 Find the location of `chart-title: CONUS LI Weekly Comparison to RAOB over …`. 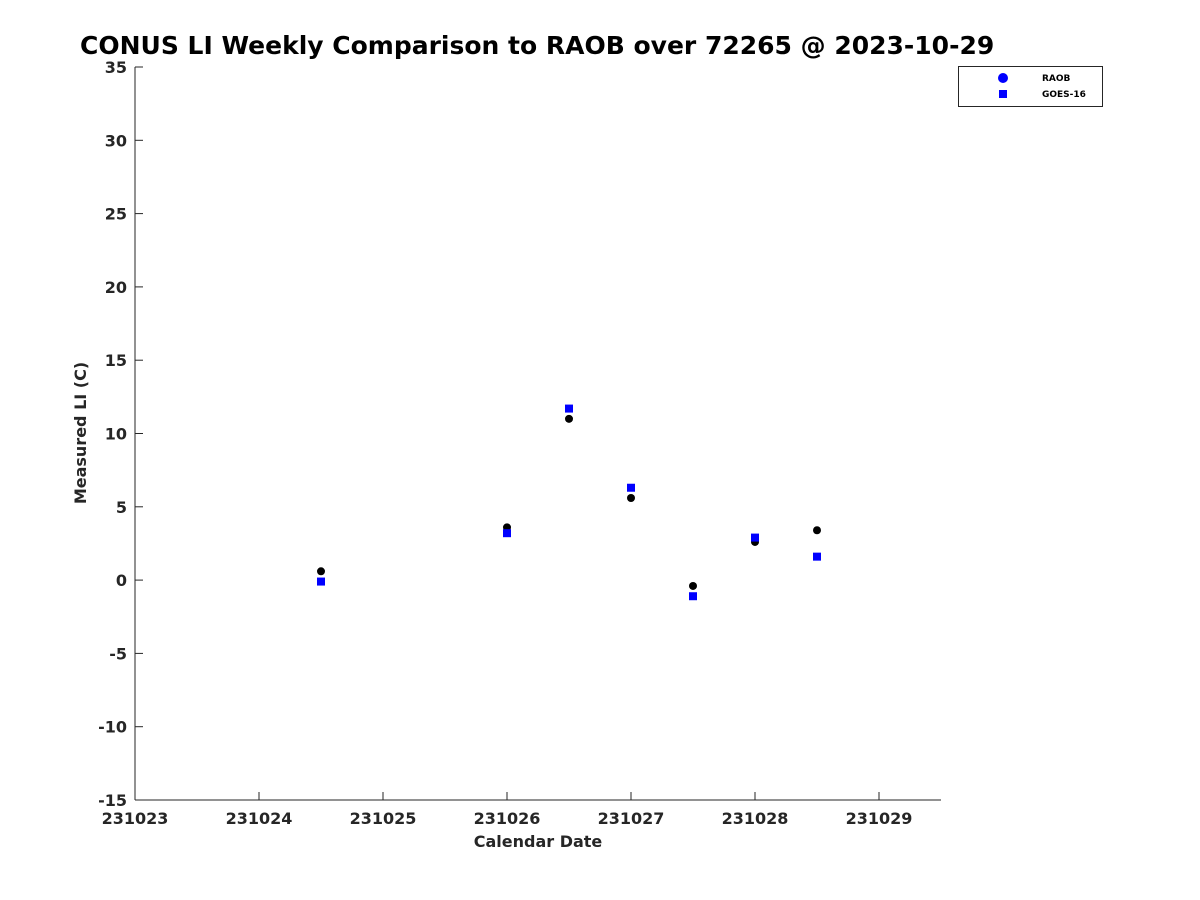

chart-title: CONUS LI Weekly Comparison to RAOB over … is located at coordinates (537, 45).